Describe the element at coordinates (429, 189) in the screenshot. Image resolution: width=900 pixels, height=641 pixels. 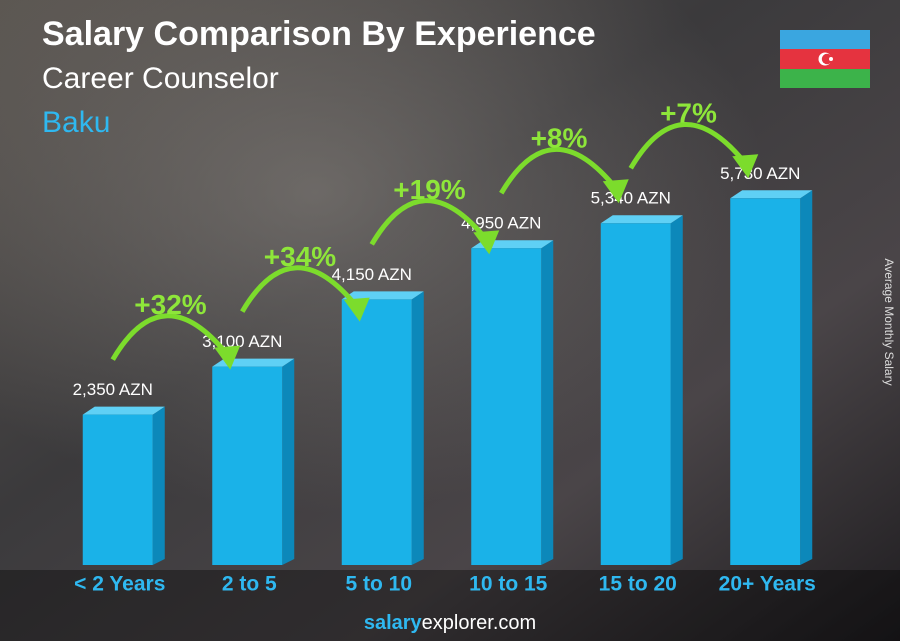
I see `growth-label: +19%` at that location.